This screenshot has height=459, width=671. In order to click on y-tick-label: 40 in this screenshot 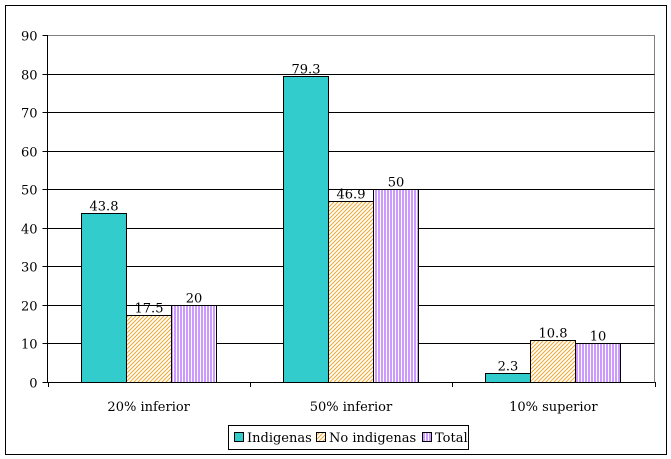, I will do `click(29, 230)`.